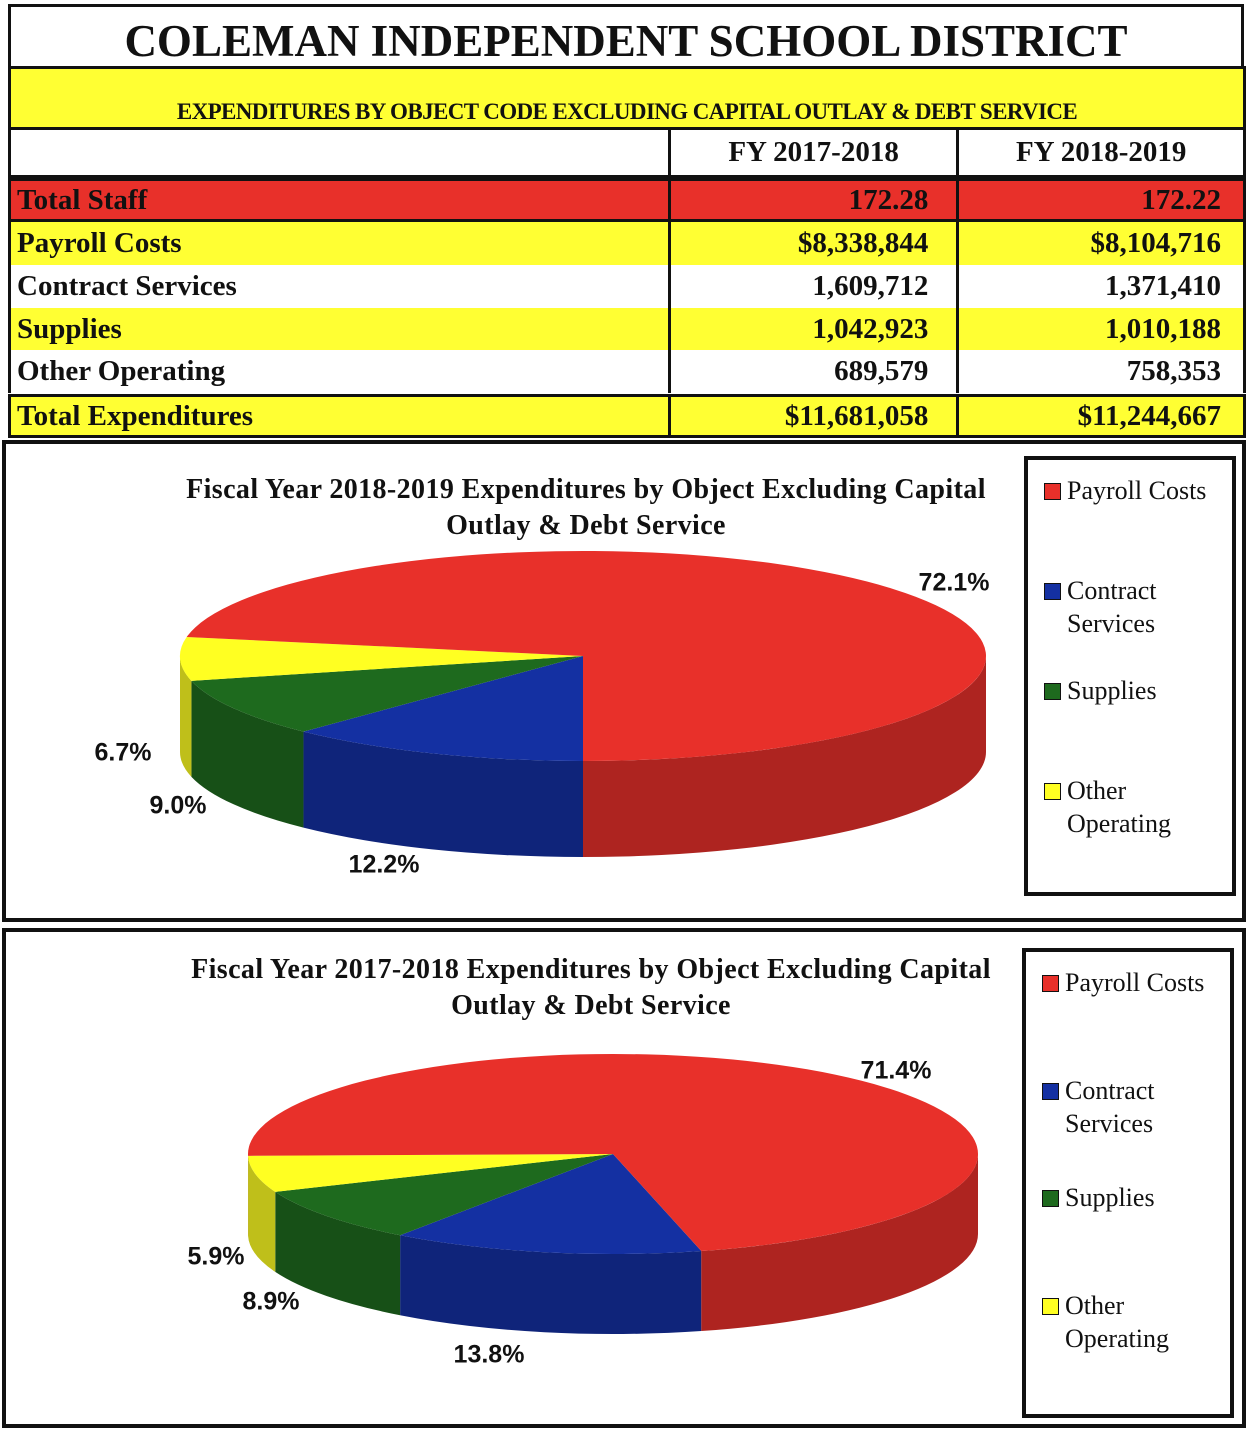  I want to click on cell: 172.22, so click(1099, 200).